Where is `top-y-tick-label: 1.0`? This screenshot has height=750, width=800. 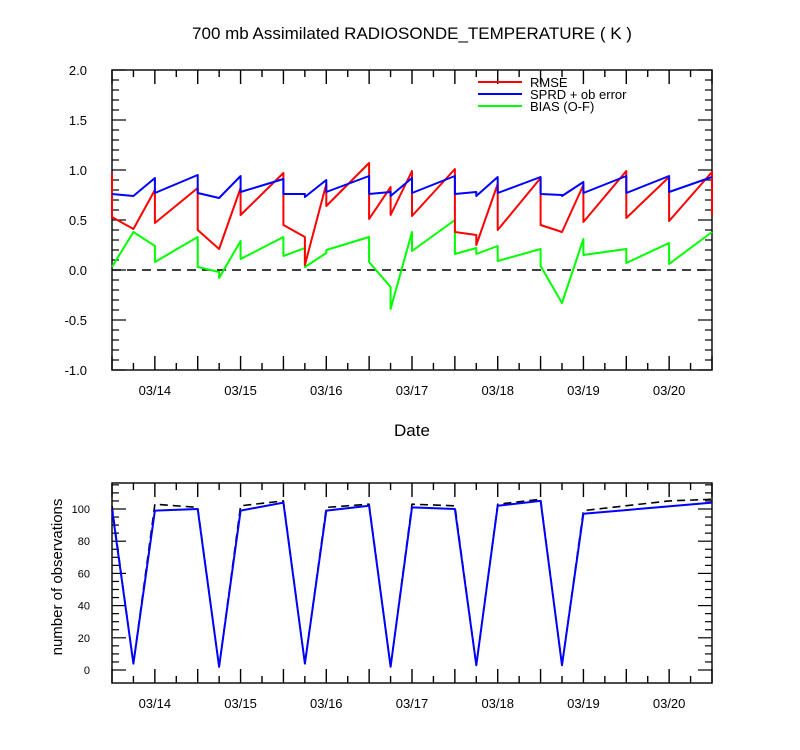
top-y-tick-label: 1.0 is located at coordinates (78, 170).